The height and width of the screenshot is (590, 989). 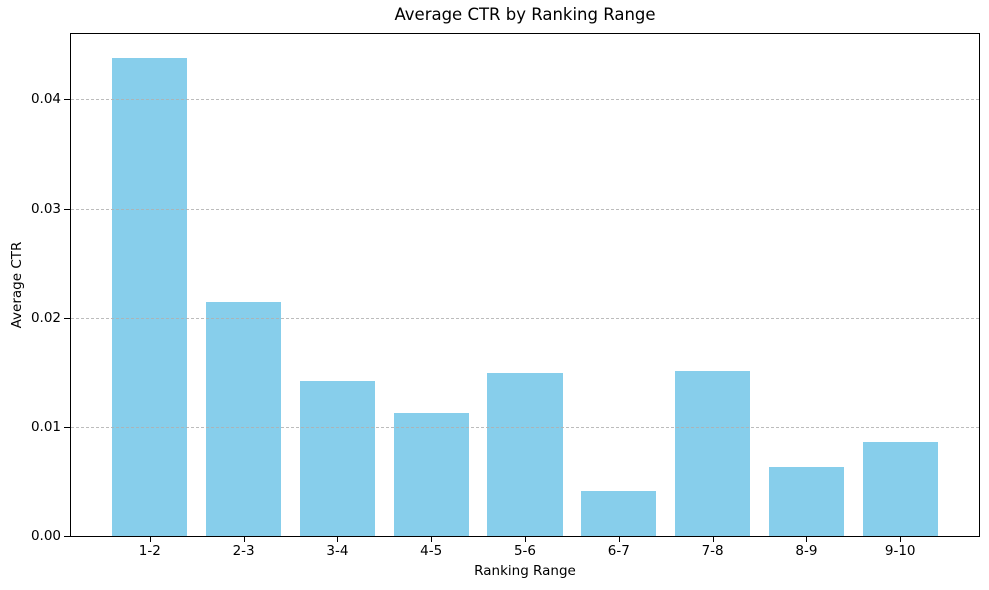 What do you see at coordinates (45, 426) in the screenshot?
I see `y-tick-label: 0.01` at bounding box center [45, 426].